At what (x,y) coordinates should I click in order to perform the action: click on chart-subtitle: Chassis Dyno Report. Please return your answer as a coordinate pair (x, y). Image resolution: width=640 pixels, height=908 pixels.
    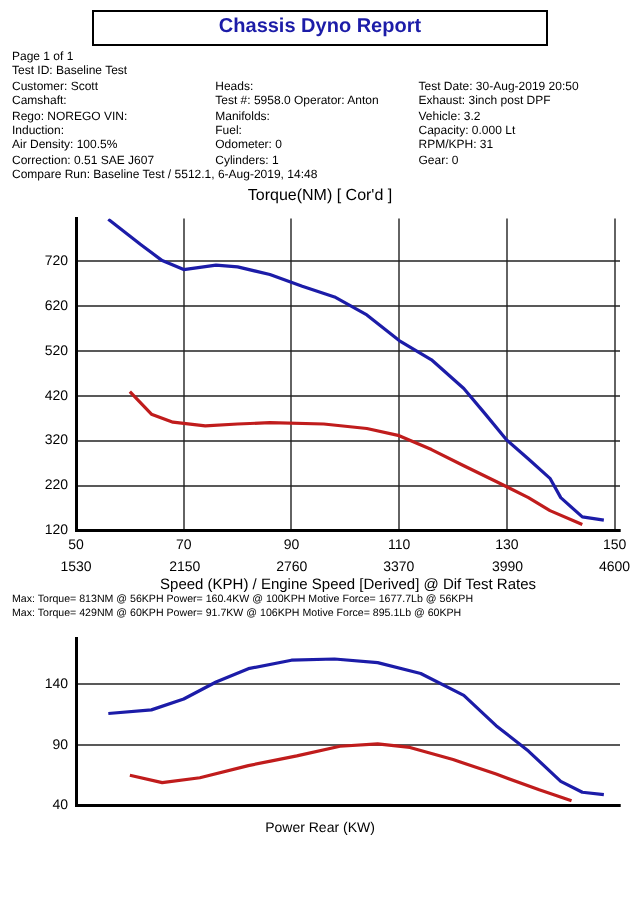
    Looking at the image, I should click on (320, 28).